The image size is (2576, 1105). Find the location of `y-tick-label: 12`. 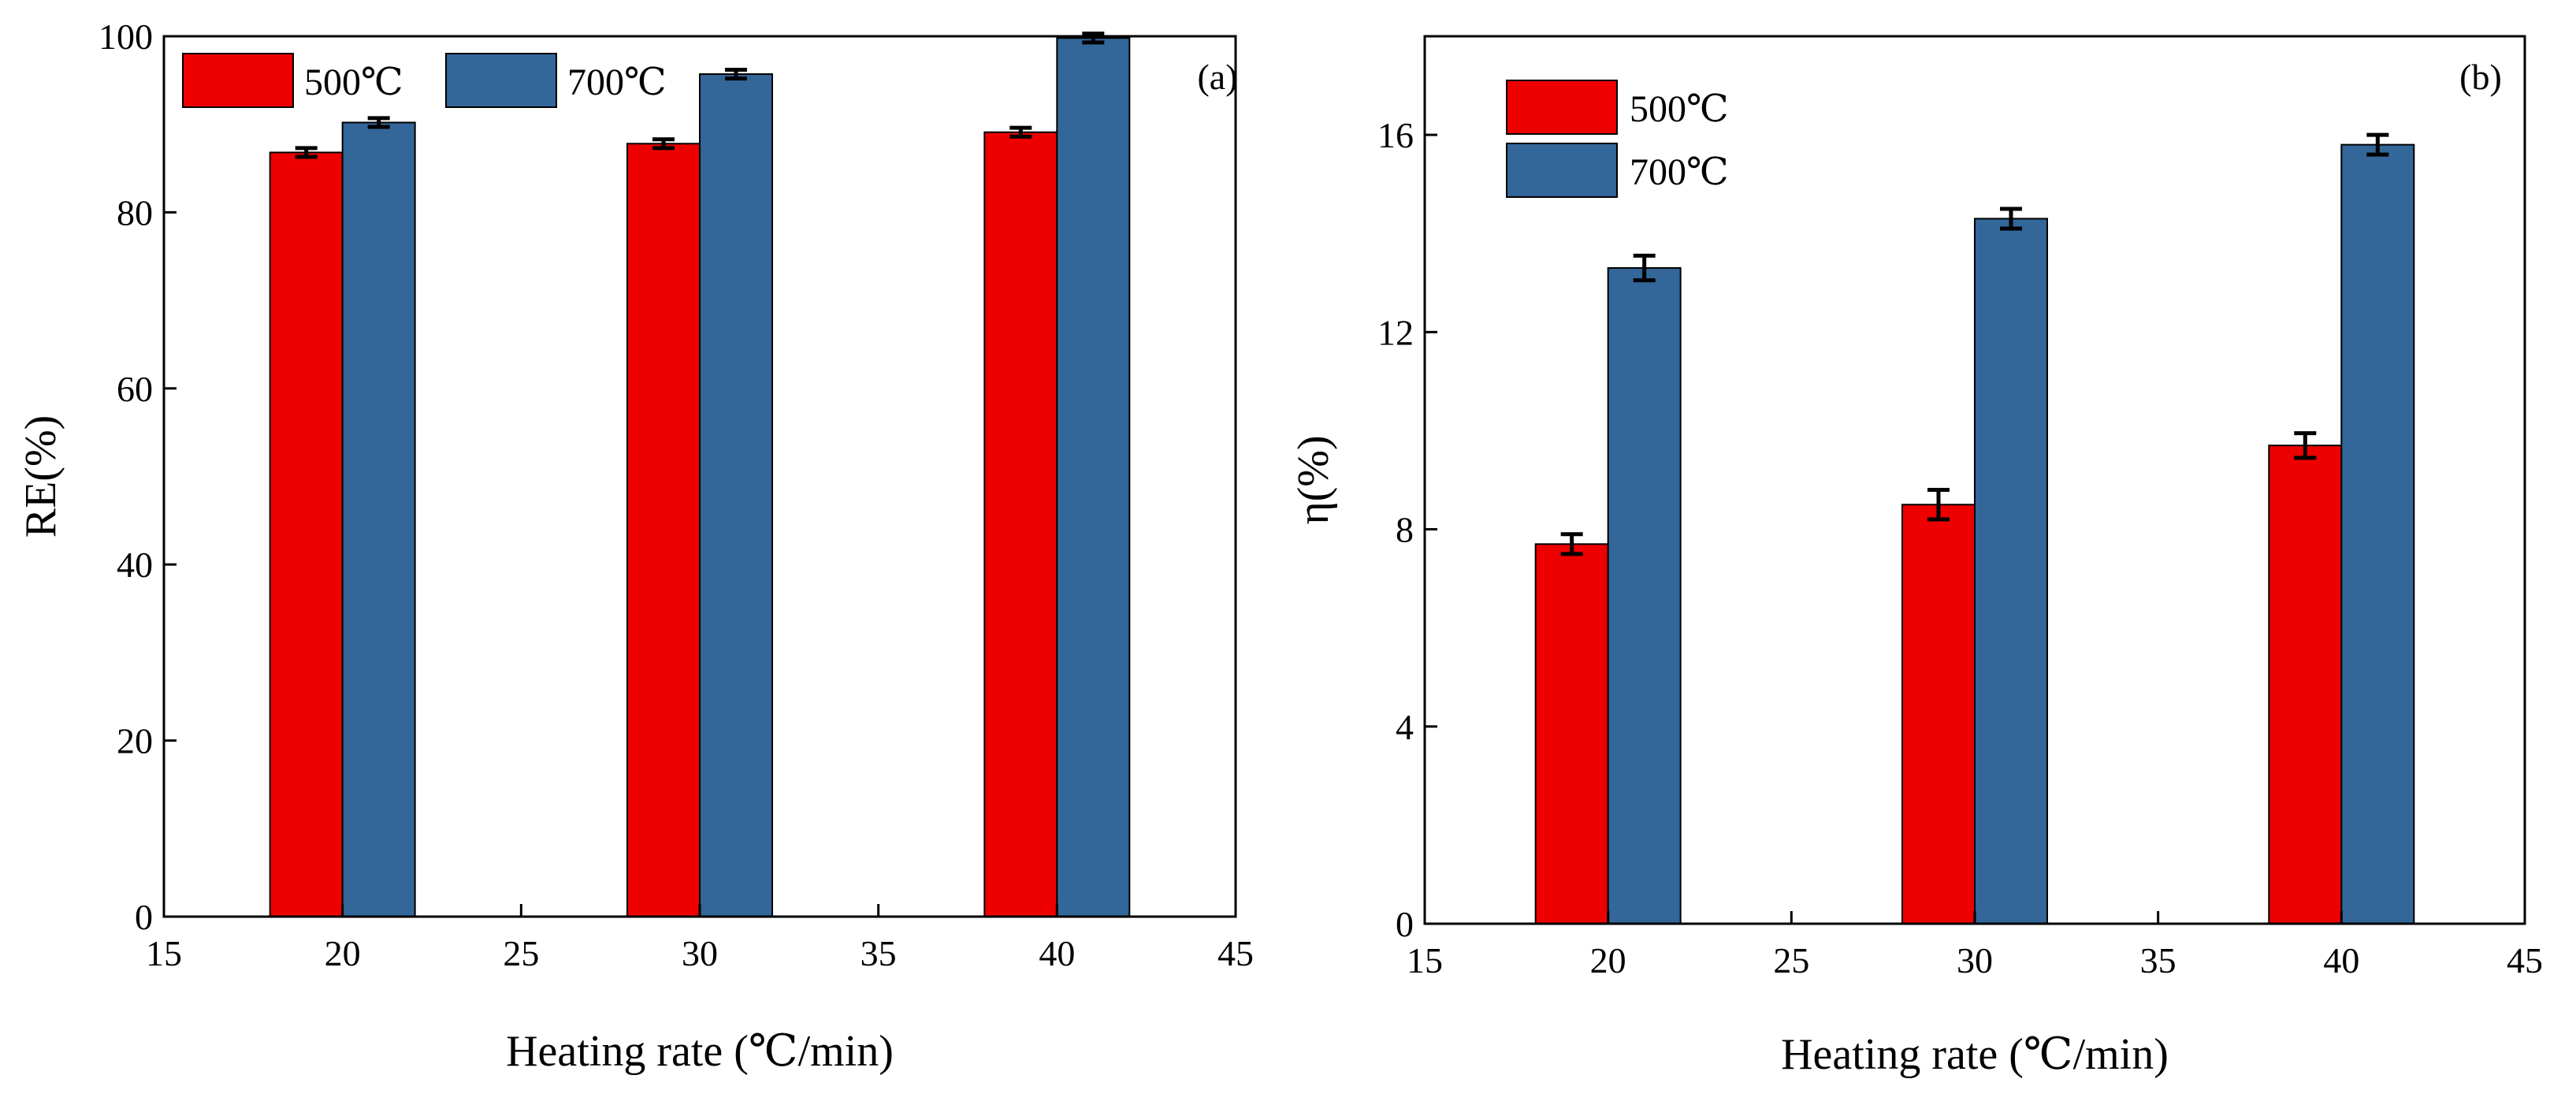

y-tick-label: 12 is located at coordinates (1395, 332).